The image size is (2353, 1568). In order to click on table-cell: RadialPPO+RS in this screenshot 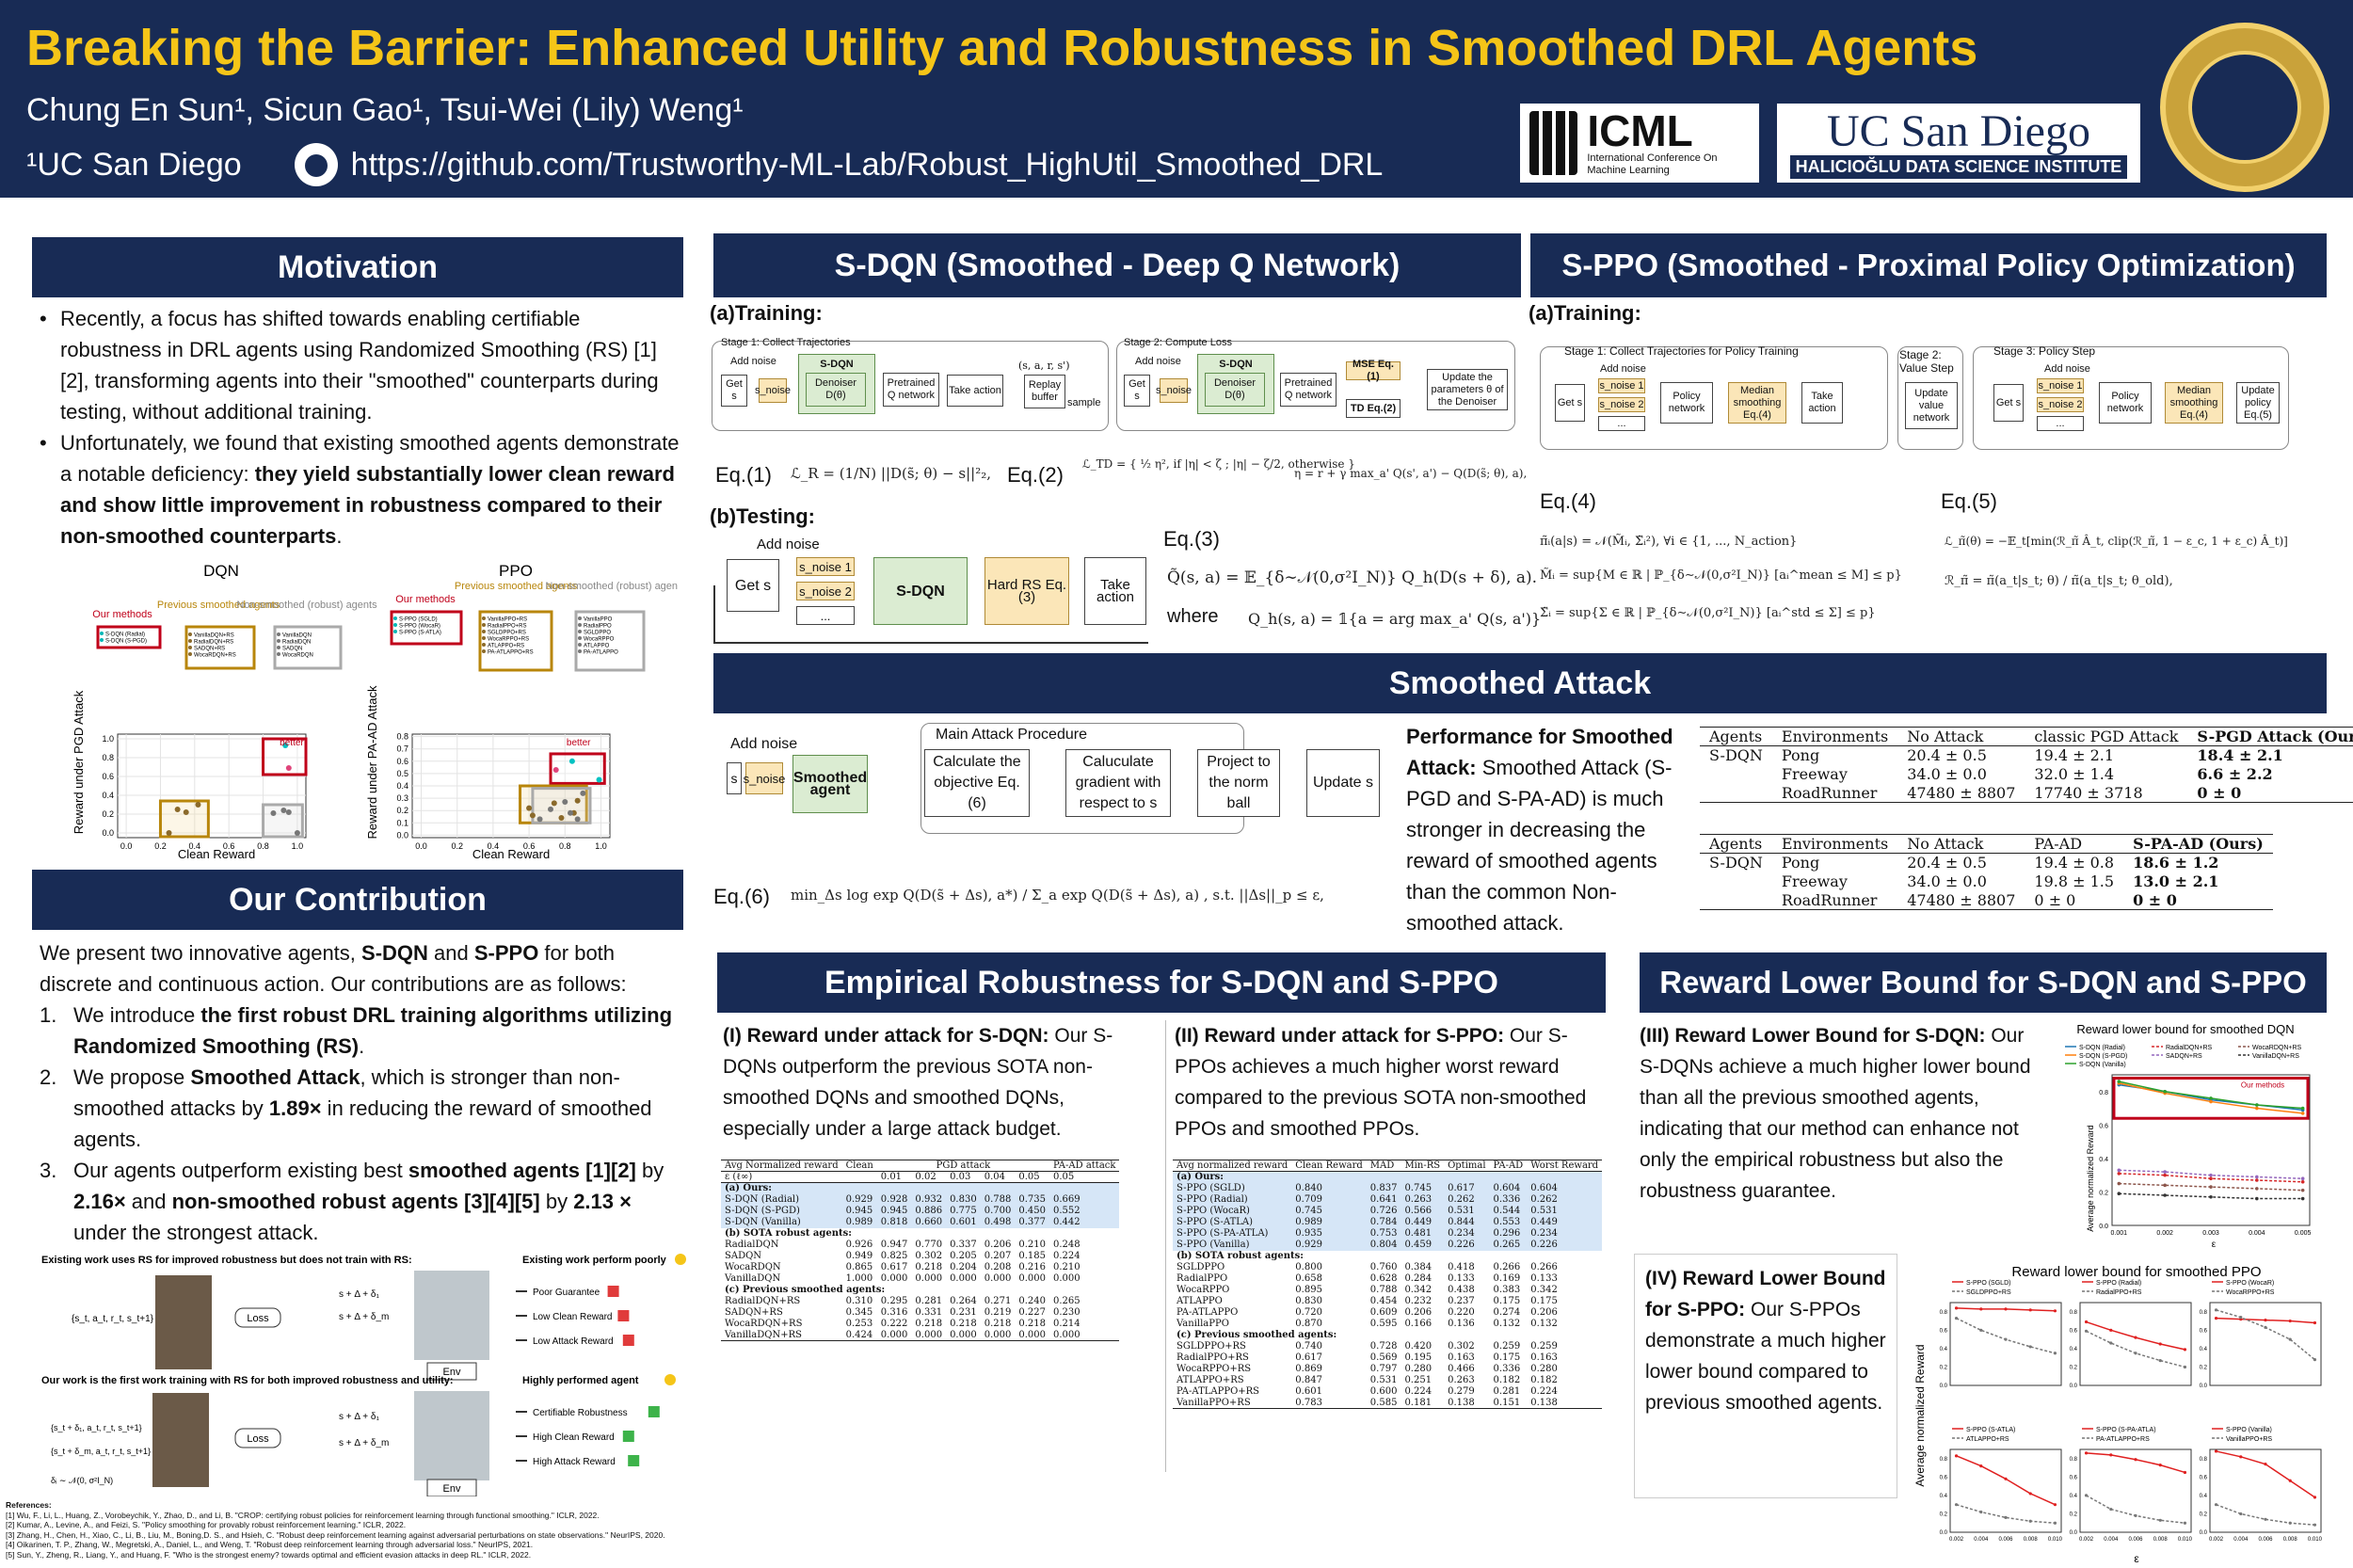, I will do `click(1212, 1357)`.